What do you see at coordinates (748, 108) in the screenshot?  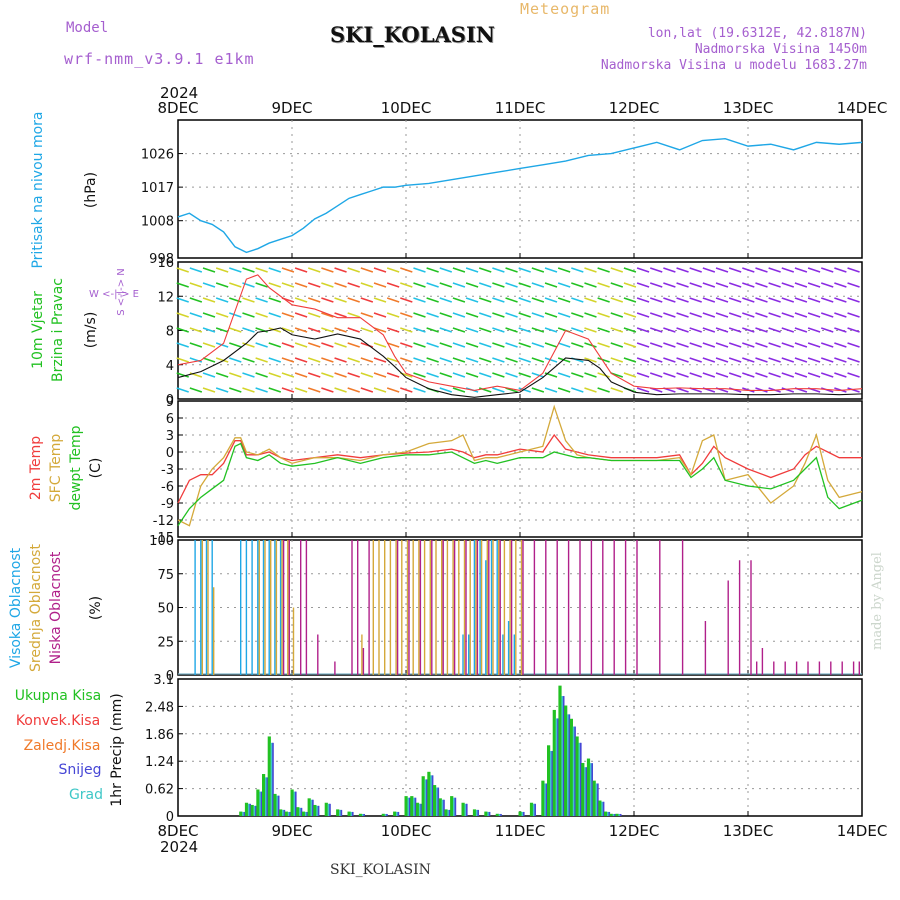 I see `top-x-tick-label: 13DEC` at bounding box center [748, 108].